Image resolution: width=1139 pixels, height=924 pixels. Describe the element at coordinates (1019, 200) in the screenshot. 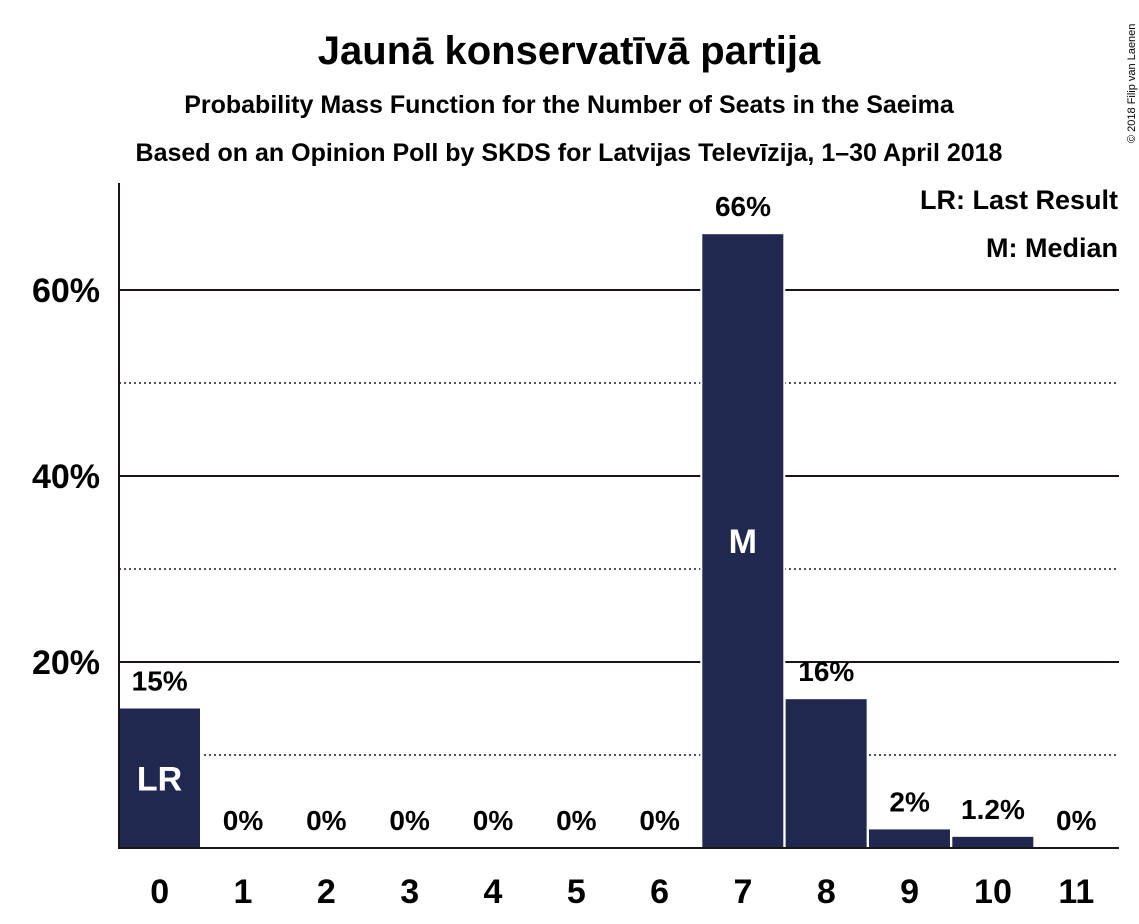

I see `legend-last-result: LR: Last Result` at that location.